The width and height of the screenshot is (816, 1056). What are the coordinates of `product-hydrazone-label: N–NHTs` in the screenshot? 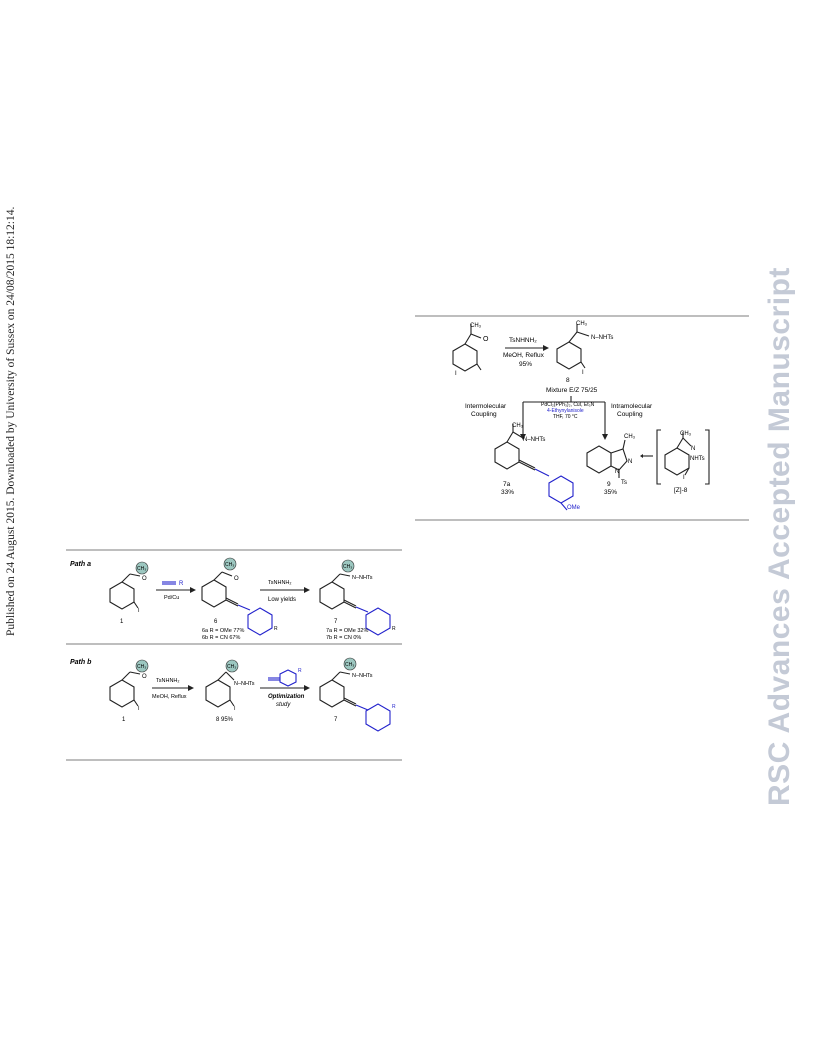 It's located at (534, 440).